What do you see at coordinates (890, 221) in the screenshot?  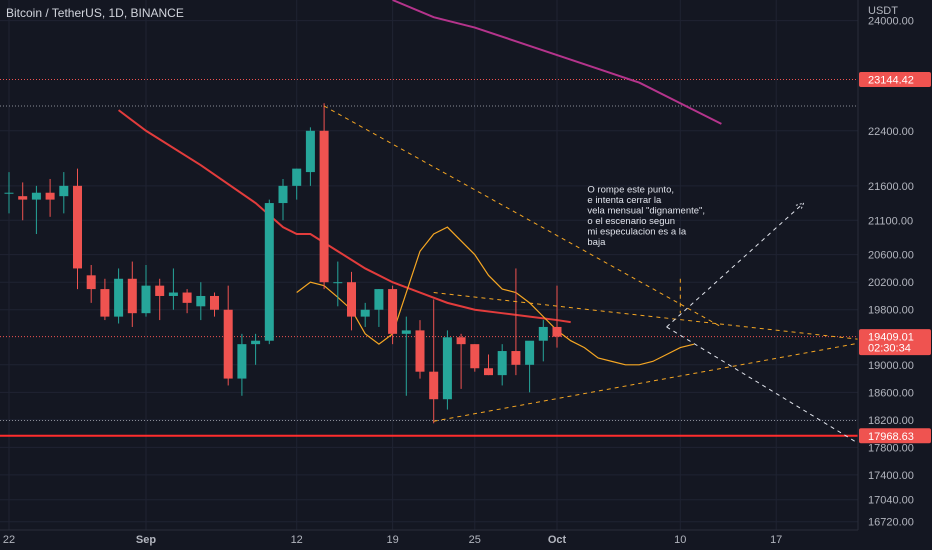 I see `y-tick-label: 21100.00` at bounding box center [890, 221].